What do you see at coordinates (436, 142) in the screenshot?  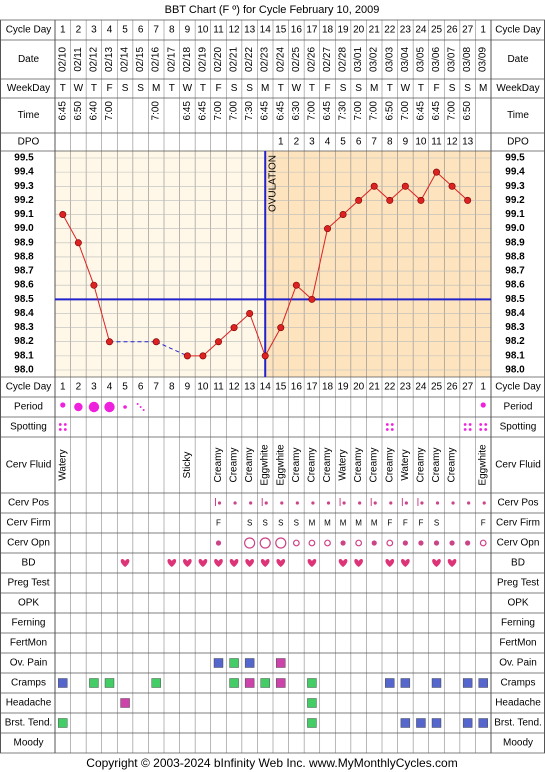 I see `dpo-label: 11` at bounding box center [436, 142].